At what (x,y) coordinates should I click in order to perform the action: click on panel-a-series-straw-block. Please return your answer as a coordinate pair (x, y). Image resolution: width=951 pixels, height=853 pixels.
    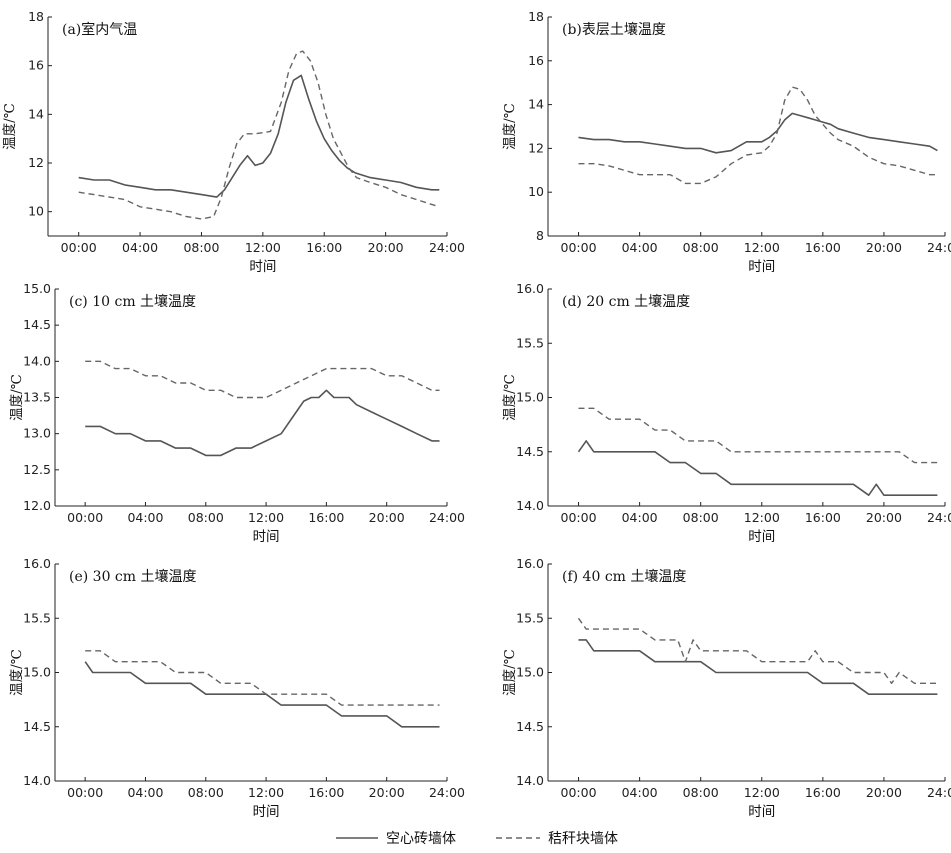
    Looking at the image, I should click on (259, 135).